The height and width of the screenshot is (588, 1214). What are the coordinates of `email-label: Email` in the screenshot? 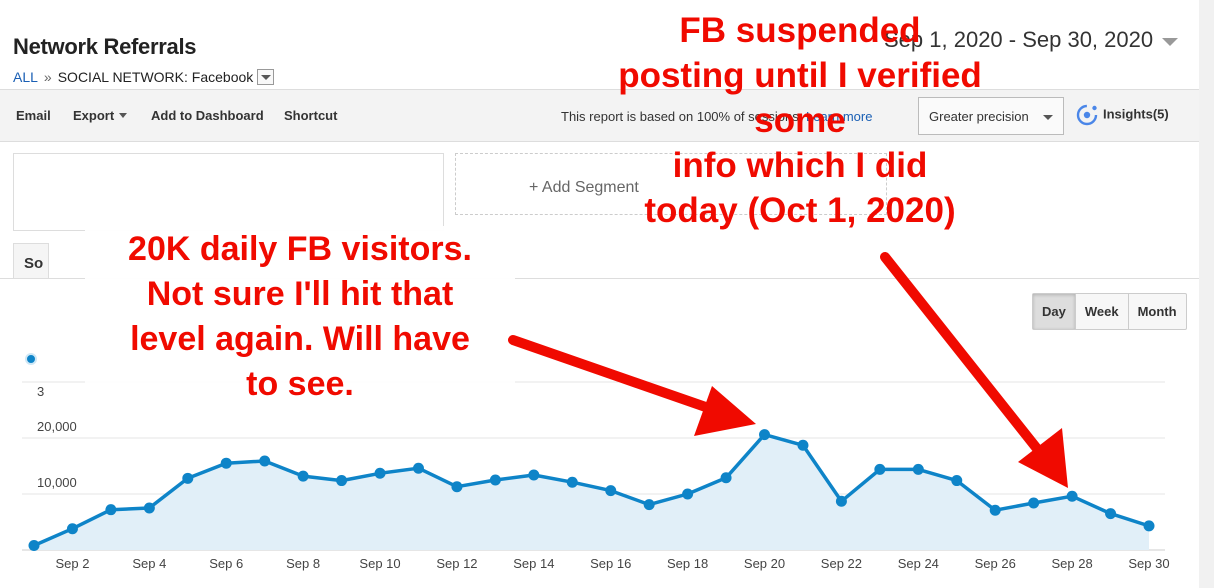 It's located at (33, 115).